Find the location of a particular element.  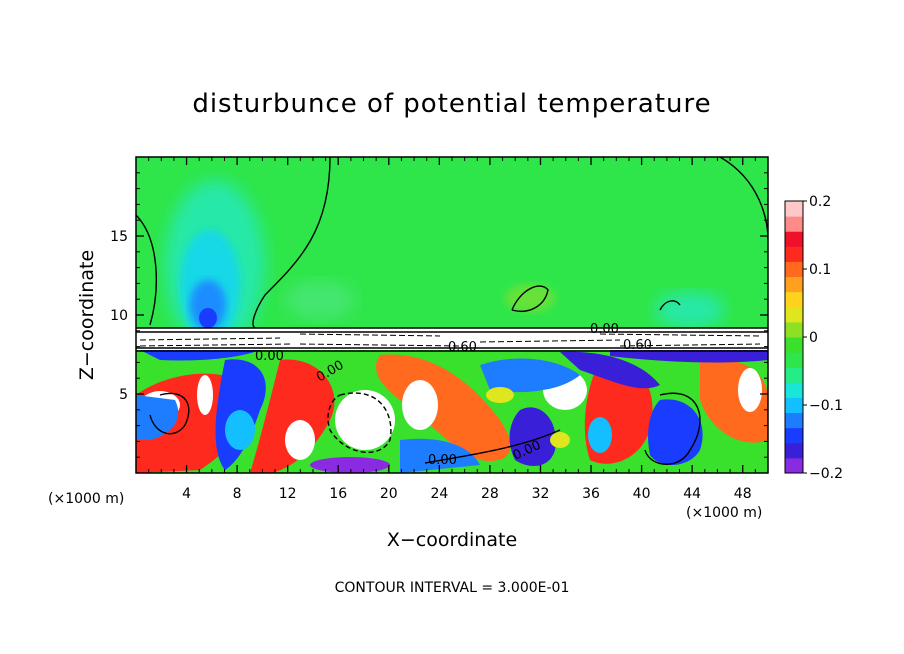

upper-patch-b is located at coordinates (530, 298).